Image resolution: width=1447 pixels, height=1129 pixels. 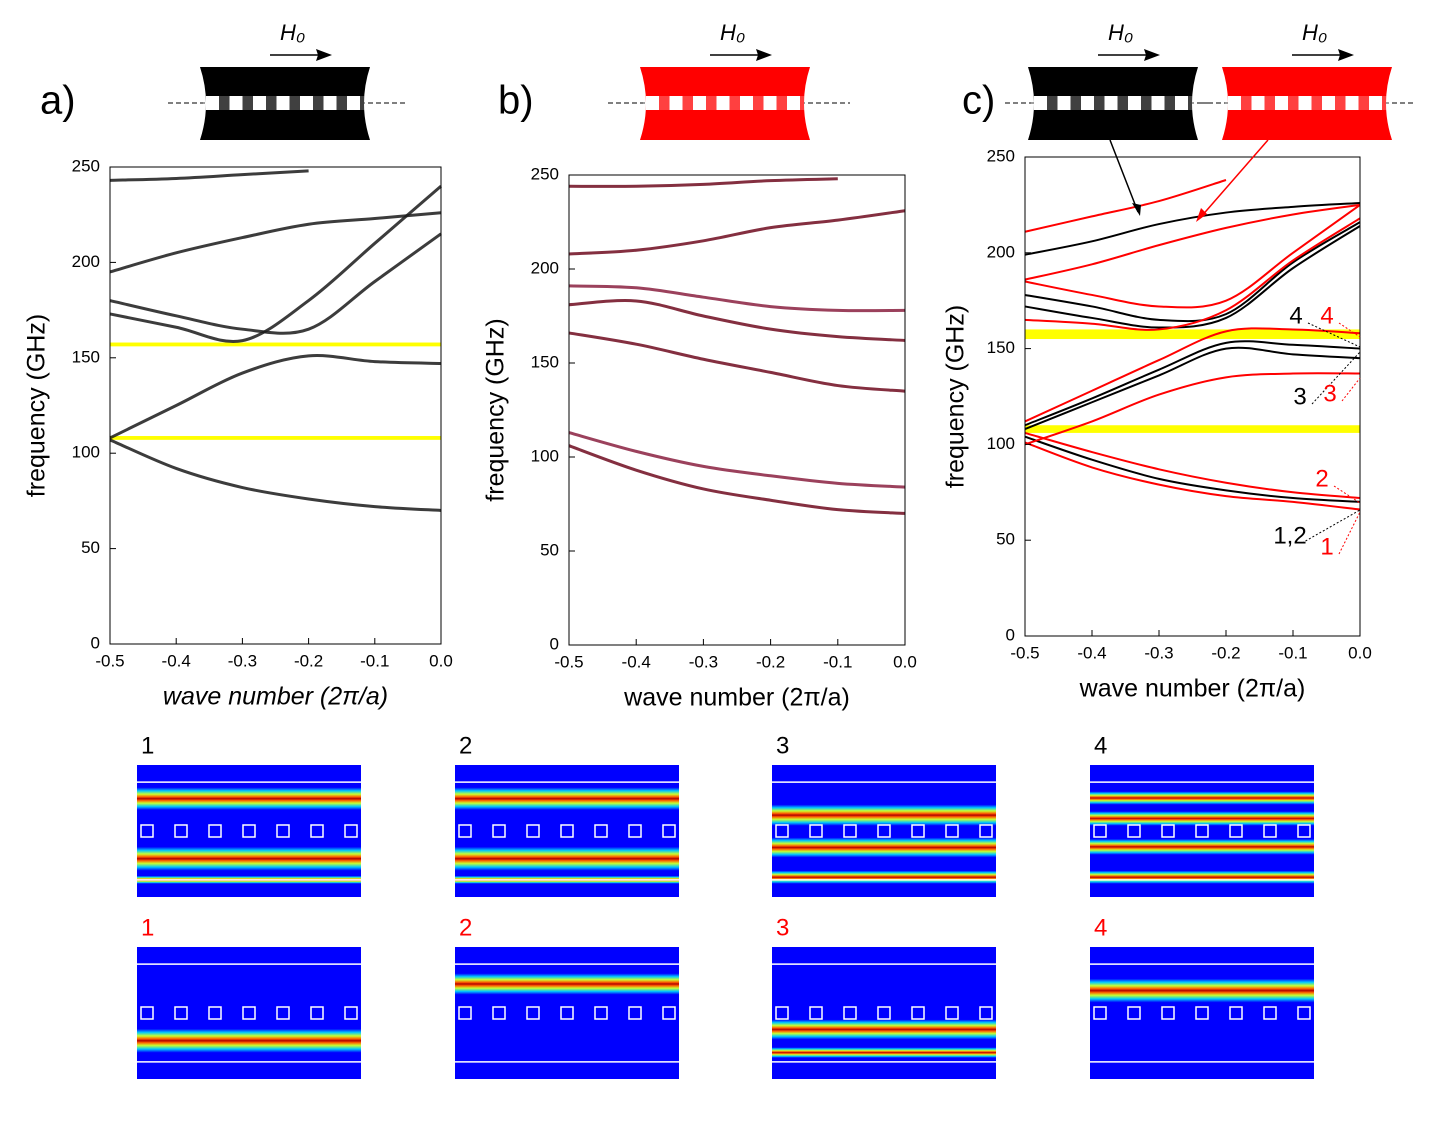 What do you see at coordinates (275, 697) in the screenshot?
I see `x-axis-label: wave number (2π/a)` at bounding box center [275, 697].